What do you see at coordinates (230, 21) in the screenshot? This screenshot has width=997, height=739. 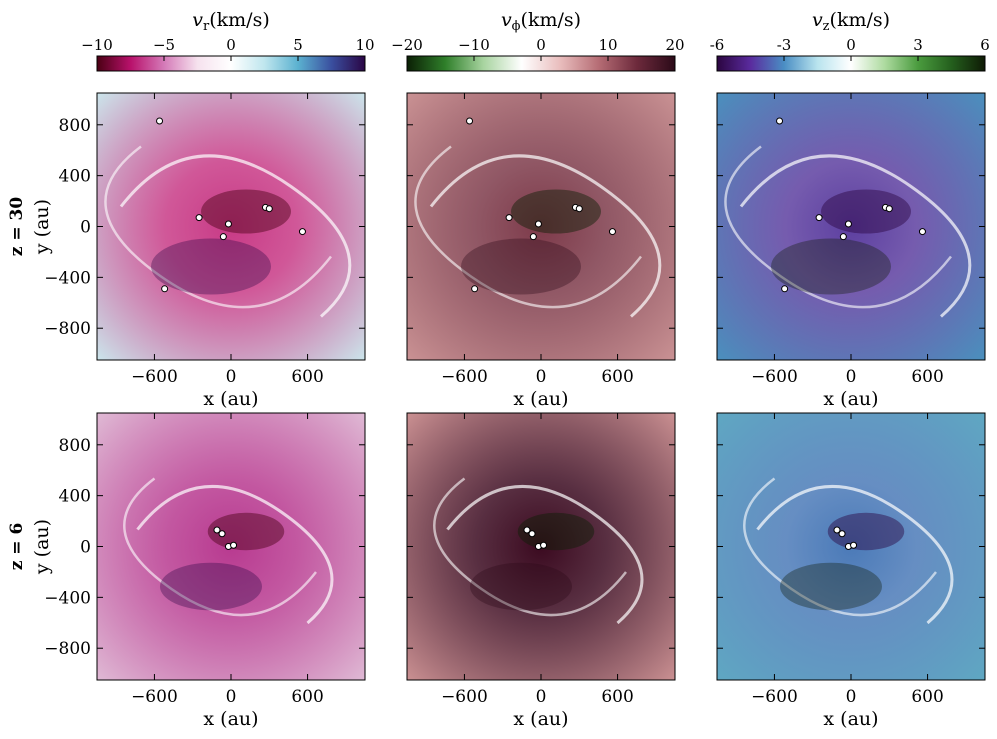 I see `colorbar-title-vr: vr(km/s)` at bounding box center [230, 21].